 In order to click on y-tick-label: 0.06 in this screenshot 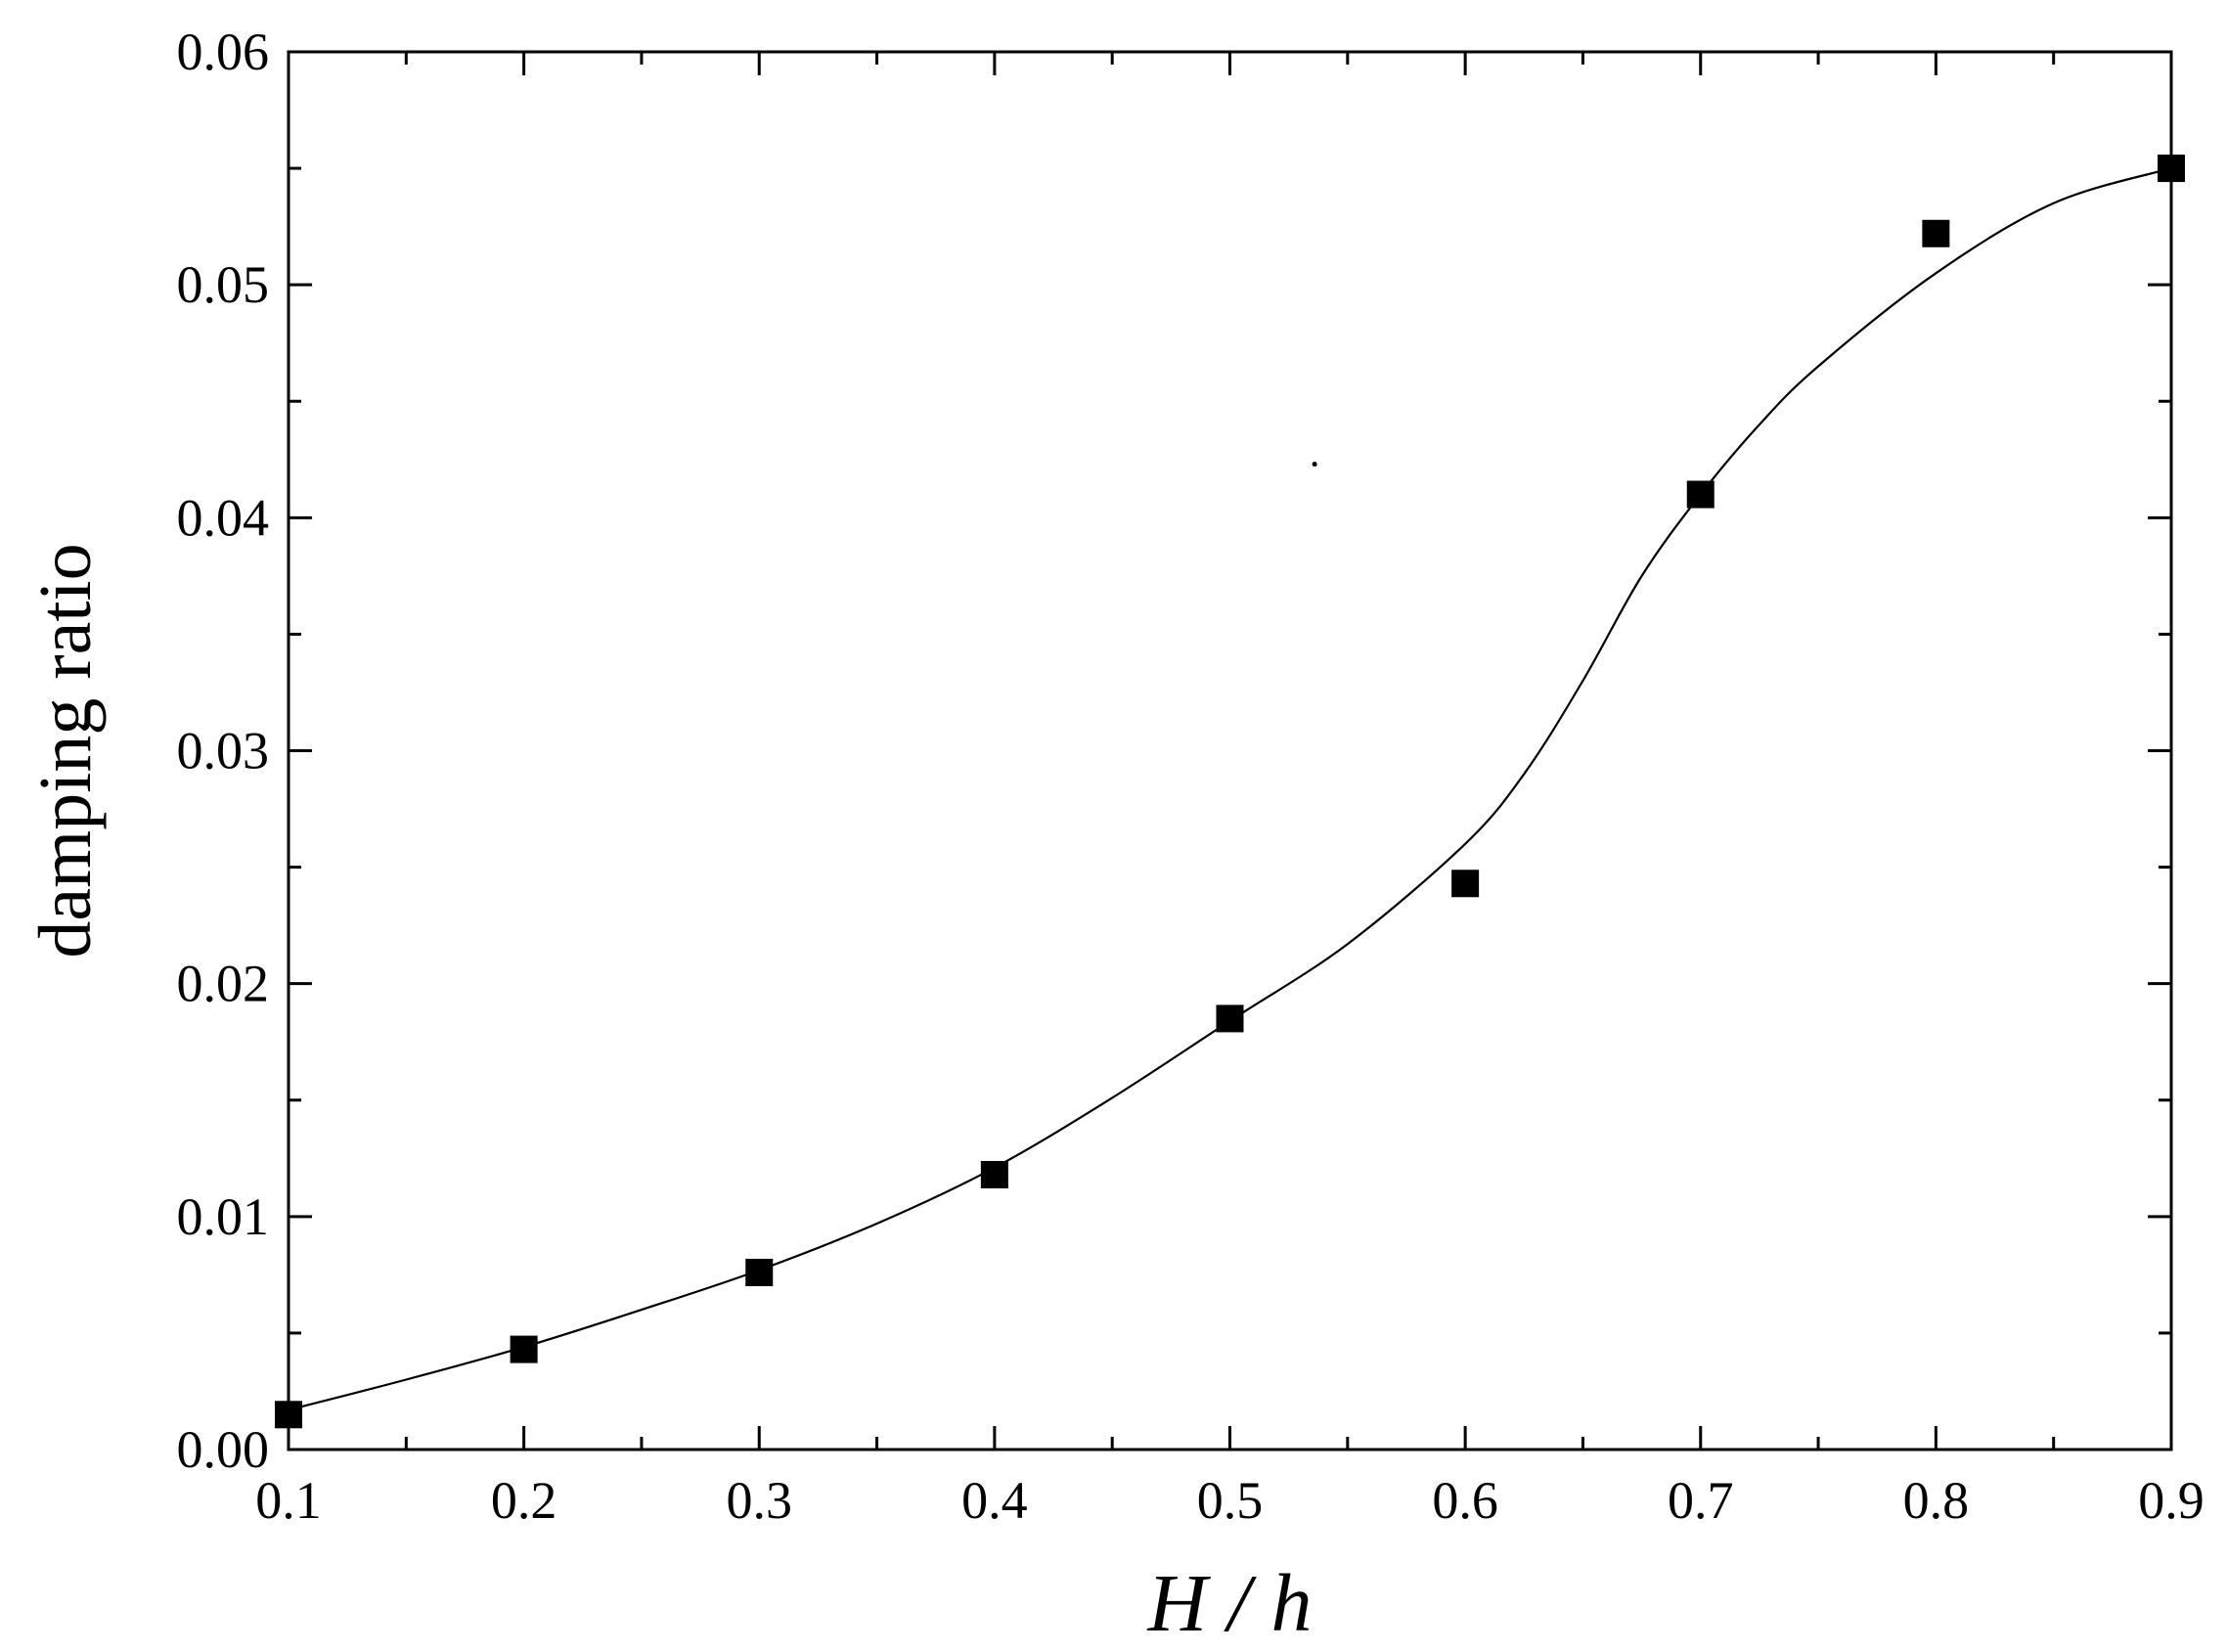, I will do `click(223, 52)`.